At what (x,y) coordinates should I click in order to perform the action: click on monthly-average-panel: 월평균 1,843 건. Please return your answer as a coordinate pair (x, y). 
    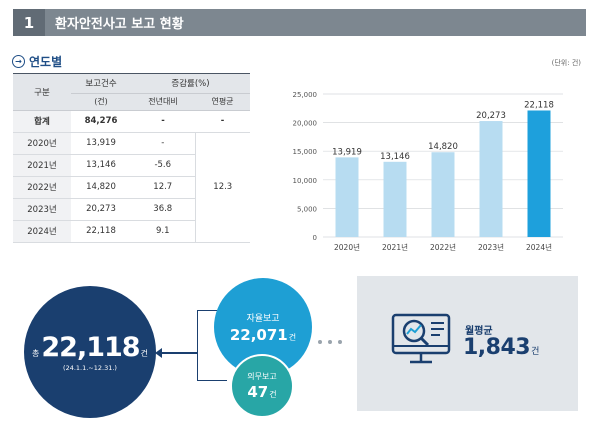
    Looking at the image, I should click on (467, 343).